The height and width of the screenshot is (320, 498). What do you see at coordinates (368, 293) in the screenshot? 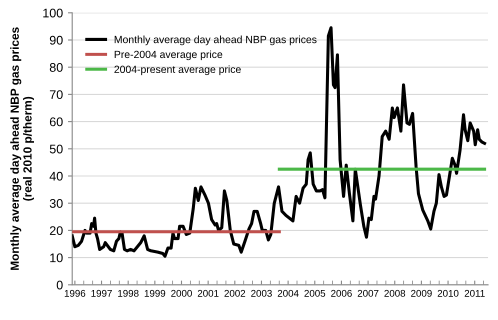
I see `x-tick-label: 2007` at bounding box center [368, 293].